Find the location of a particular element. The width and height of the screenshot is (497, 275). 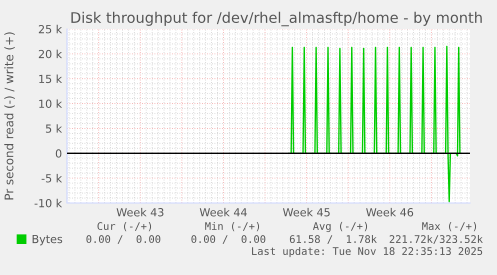

y-tick-label: 5 k is located at coordinates (54, 128).